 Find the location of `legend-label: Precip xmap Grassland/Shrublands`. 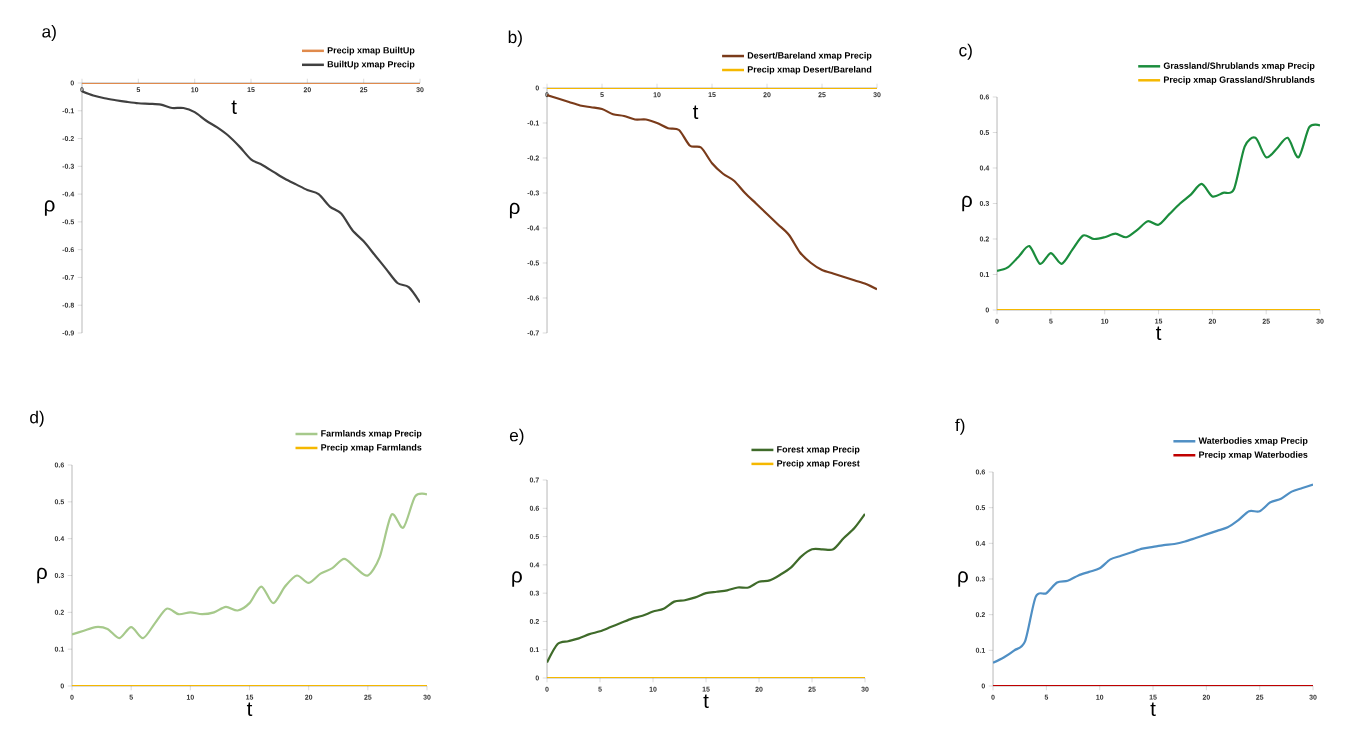

legend-label: Precip xmap Grassland/Shrublands is located at coordinates (1239, 80).